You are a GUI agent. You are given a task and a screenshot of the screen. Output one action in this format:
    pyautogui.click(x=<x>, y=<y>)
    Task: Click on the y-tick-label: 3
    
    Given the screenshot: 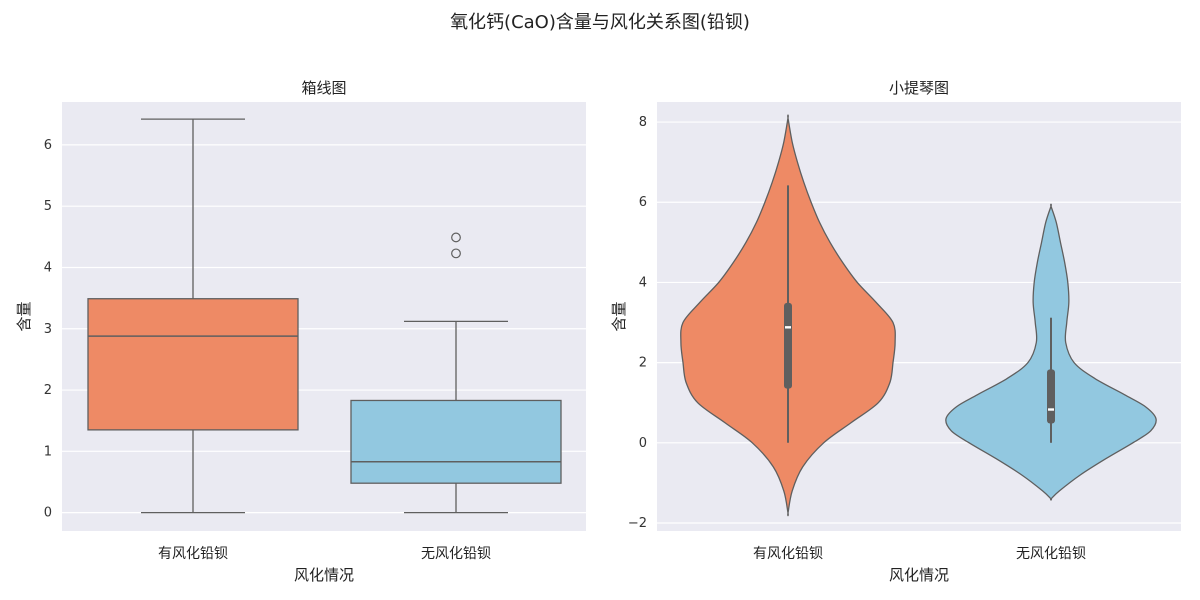 What is the action you would take?
    pyautogui.click(x=48, y=329)
    